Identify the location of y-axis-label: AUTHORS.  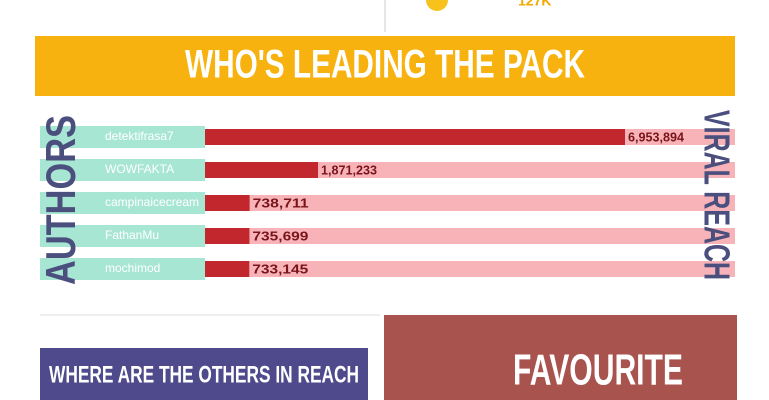
(60, 200).